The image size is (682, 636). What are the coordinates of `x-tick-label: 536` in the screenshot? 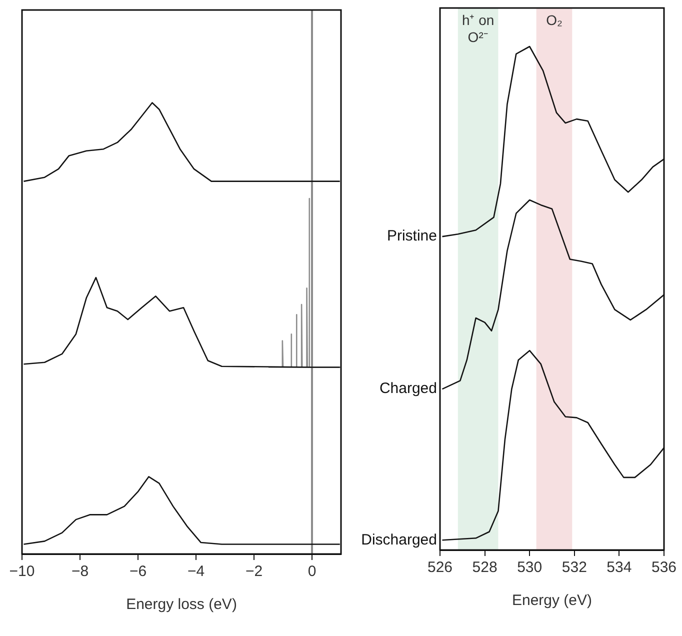 It's located at (664, 567).